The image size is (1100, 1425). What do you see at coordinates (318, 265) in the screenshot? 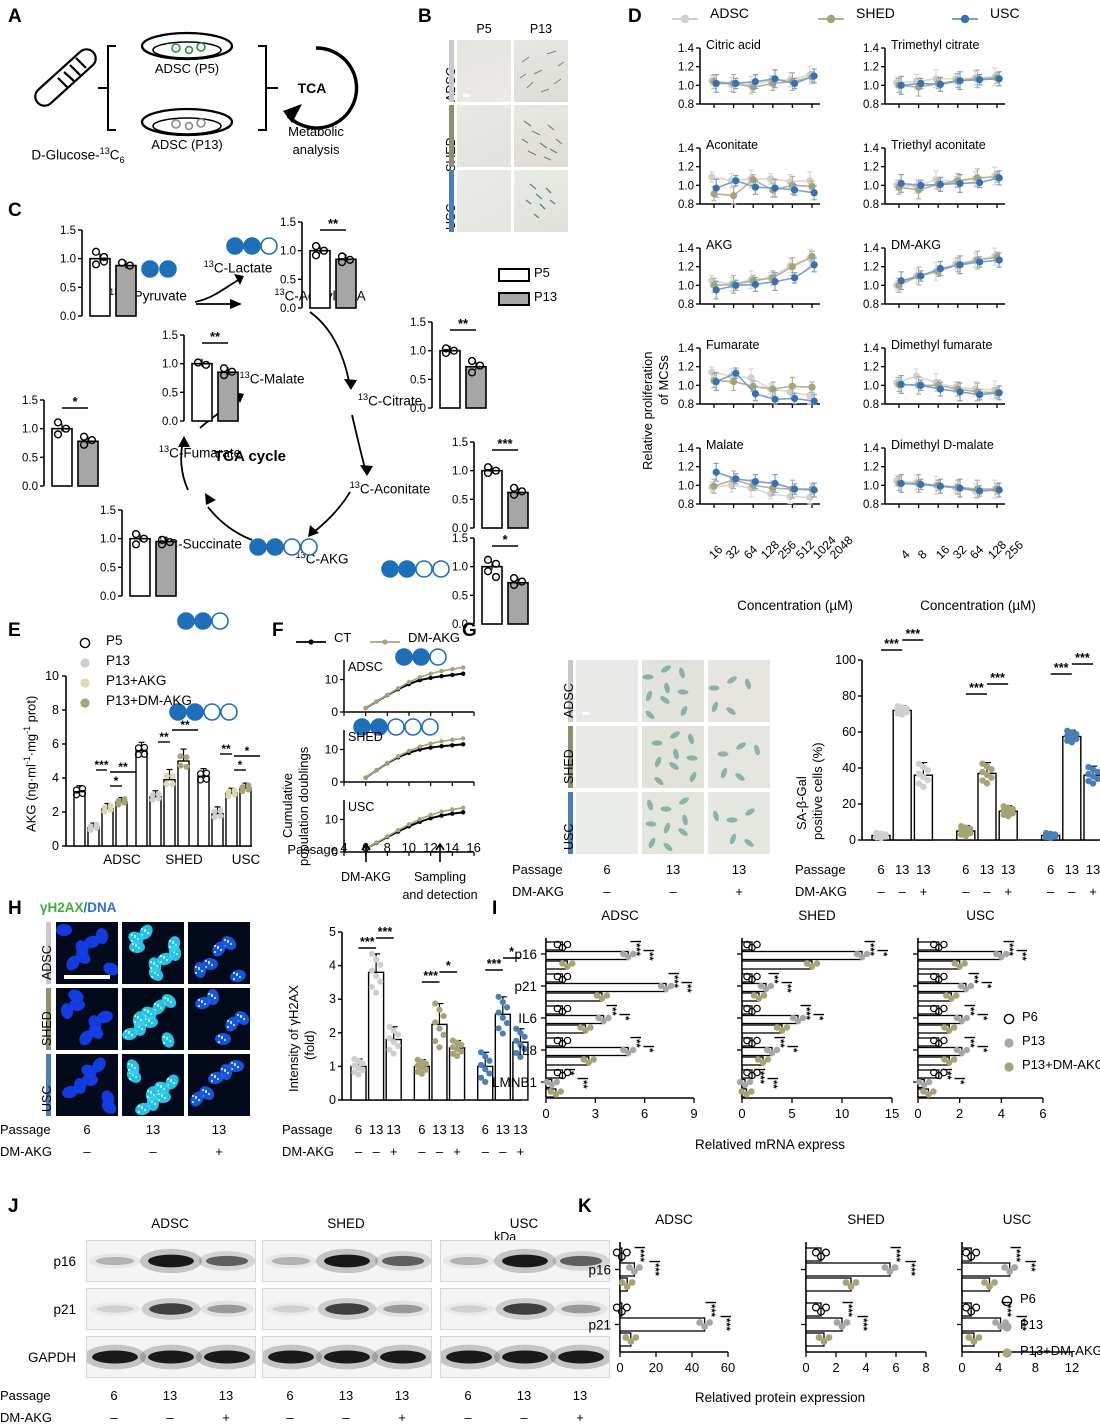
I see `panel-c-chart-lactate: 1.5 1.0 0.5 0.0 **` at bounding box center [318, 265].